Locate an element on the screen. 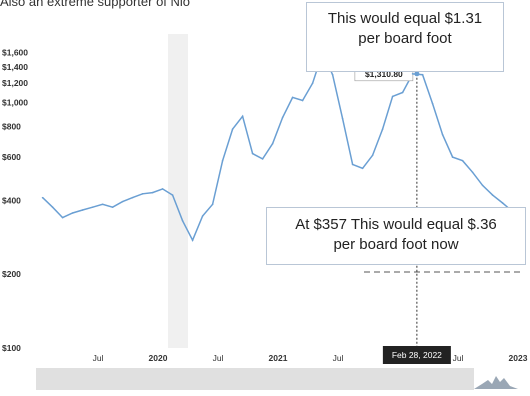 The image size is (530, 396). y-tick-label: $1,400 is located at coordinates (15, 67).